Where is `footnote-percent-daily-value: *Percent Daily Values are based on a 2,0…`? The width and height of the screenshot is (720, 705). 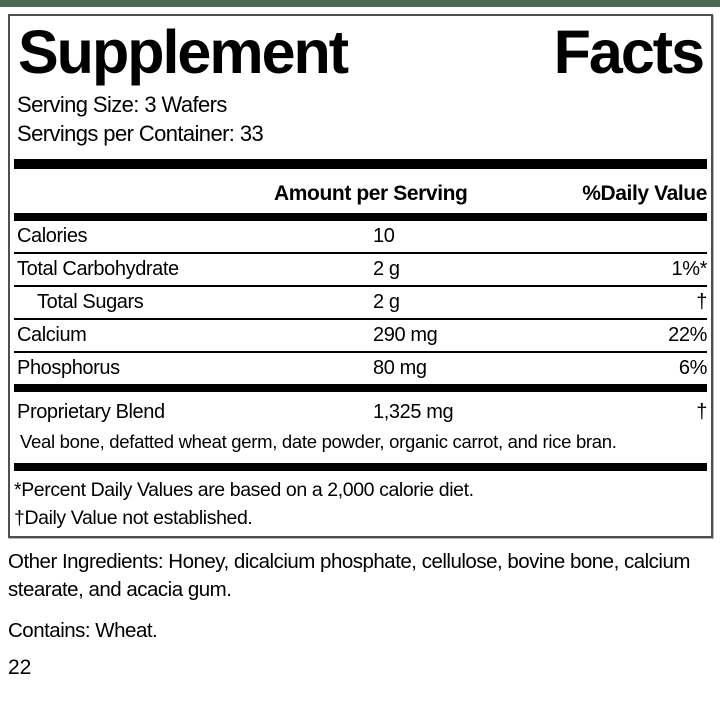
footnote-percent-daily-value: *Percent Daily Values are based on a 2,0… is located at coordinates (244, 490).